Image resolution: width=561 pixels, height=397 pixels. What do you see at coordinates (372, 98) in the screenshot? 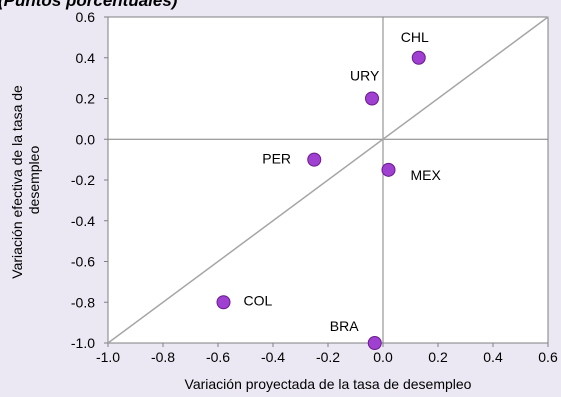
I see `data-point-ury` at bounding box center [372, 98].